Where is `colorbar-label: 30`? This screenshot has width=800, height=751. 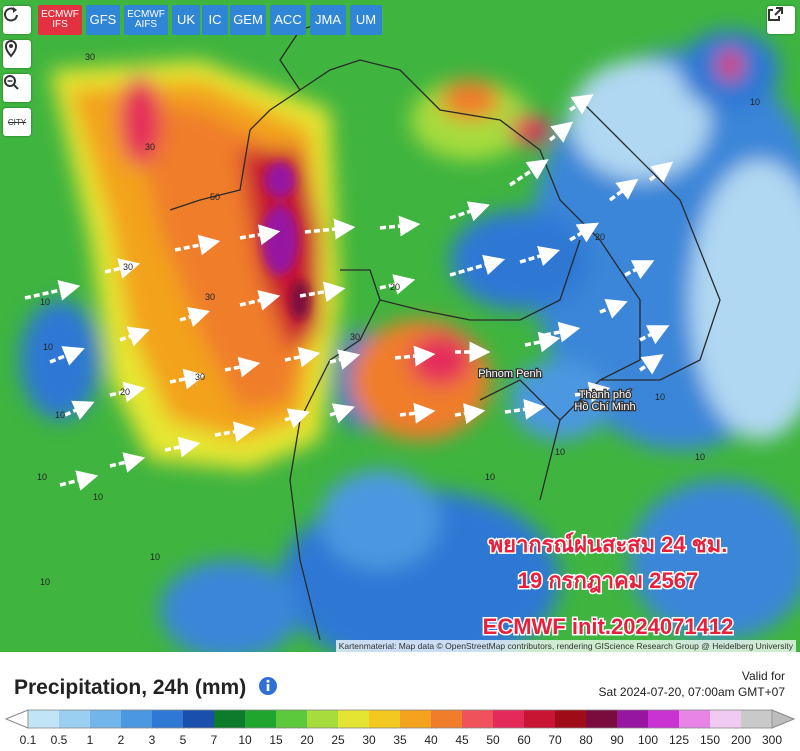
colorbar-label: 30 is located at coordinates (369, 740).